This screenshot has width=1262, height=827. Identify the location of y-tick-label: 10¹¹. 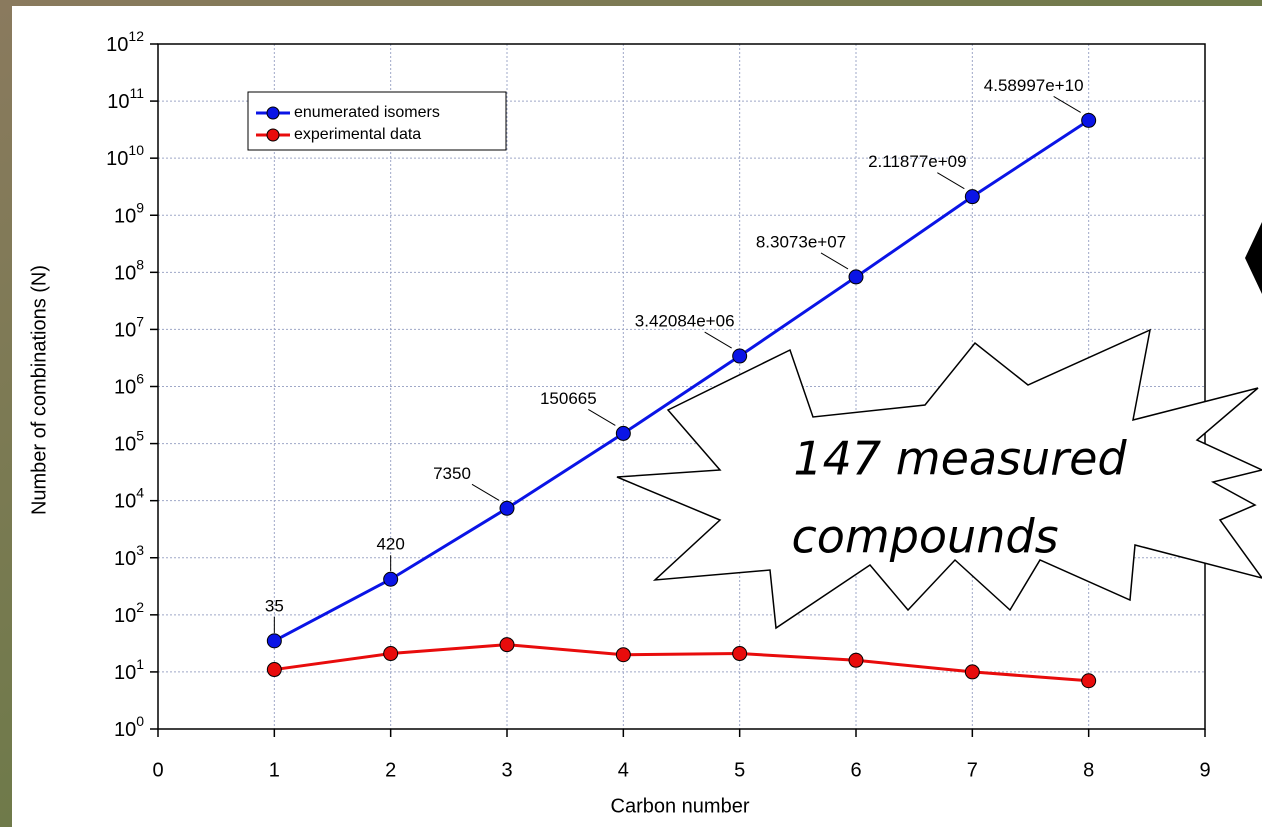
(125, 99).